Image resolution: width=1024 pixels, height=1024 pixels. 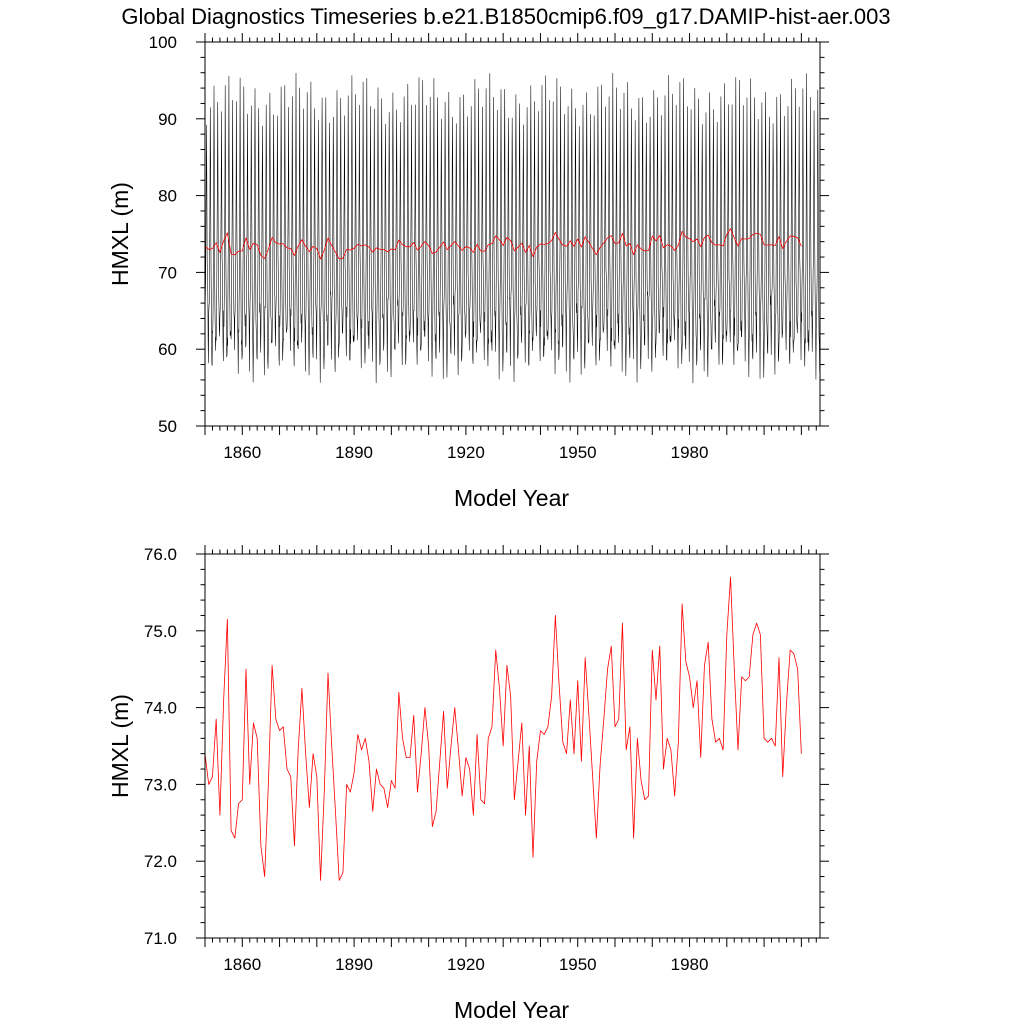 What do you see at coordinates (167, 426) in the screenshot?
I see `y-tick-label: 50` at bounding box center [167, 426].